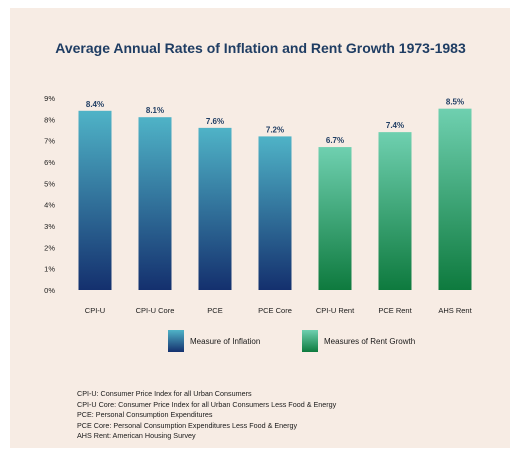  What do you see at coordinates (275, 310) in the screenshot?
I see `x-tick-label: PCE Core` at bounding box center [275, 310].